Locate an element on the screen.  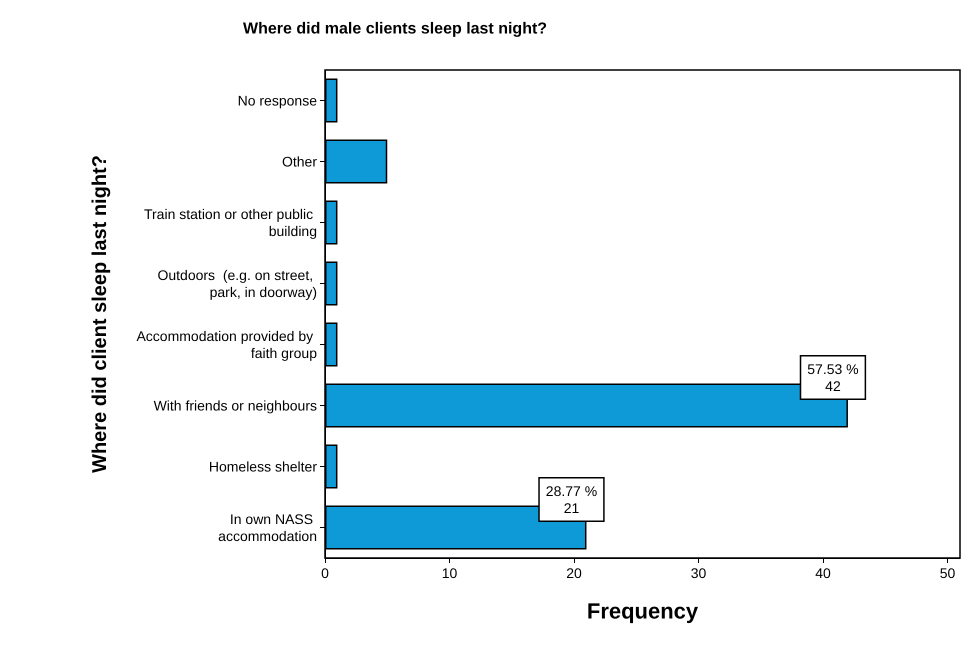
y-tick-label: Other is located at coordinates (300, 162).